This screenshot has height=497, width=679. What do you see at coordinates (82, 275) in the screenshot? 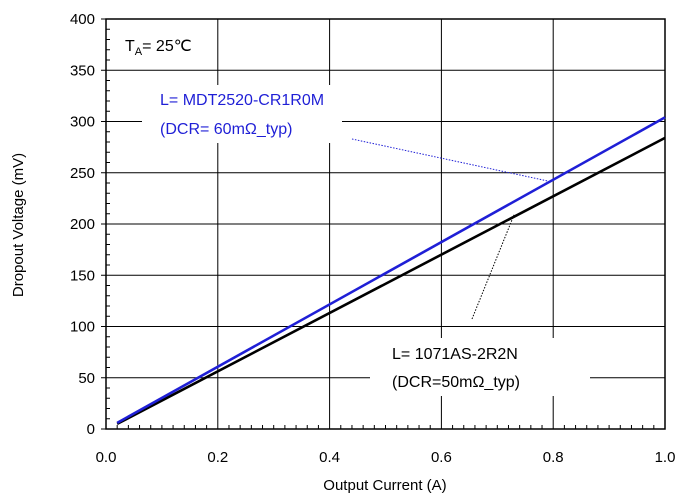
I see `y-tick-label: 150` at bounding box center [82, 275].